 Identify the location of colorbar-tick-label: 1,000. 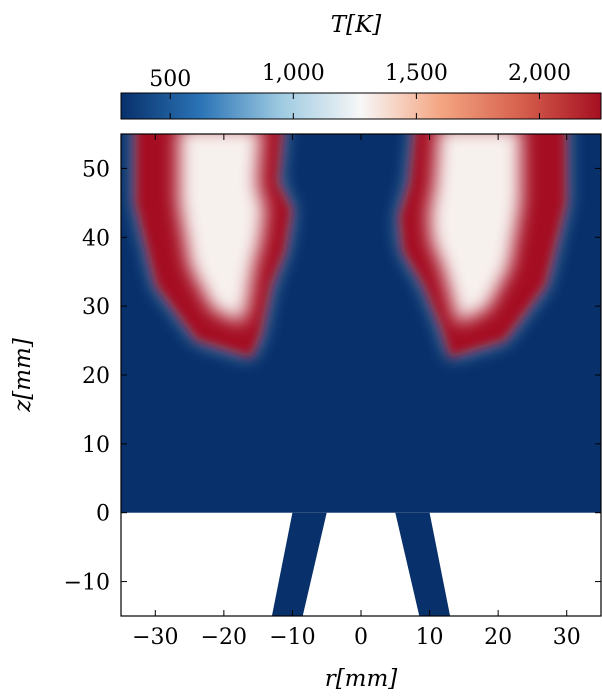
(293, 73).